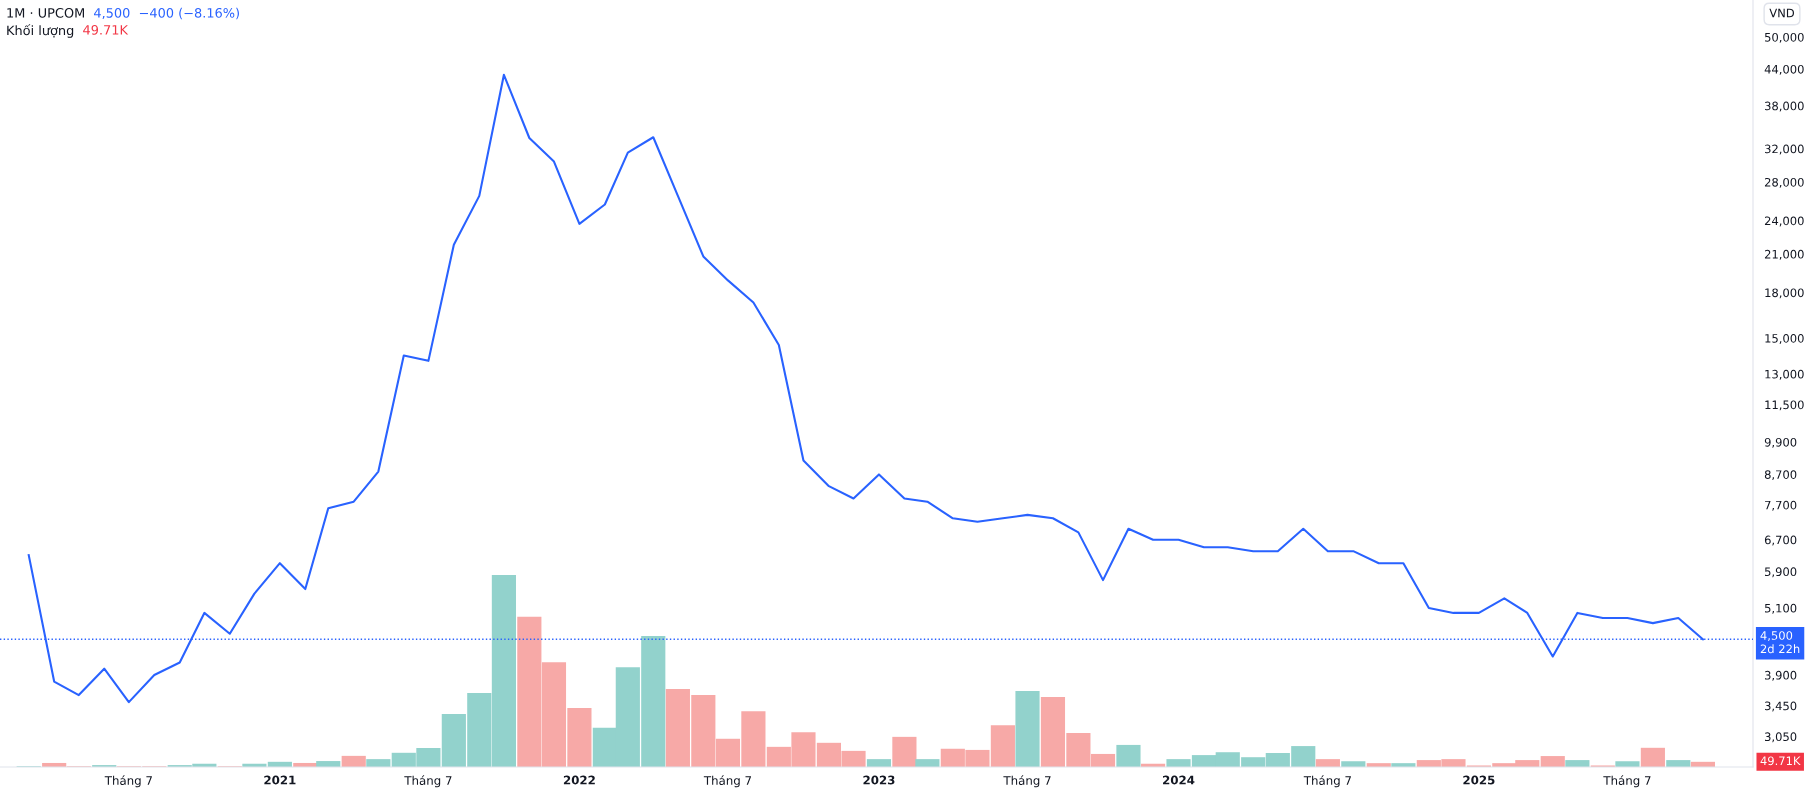 Image resolution: width=1811 pixels, height=793 pixels. I want to click on y-tick-label: 13,000, so click(1784, 374).